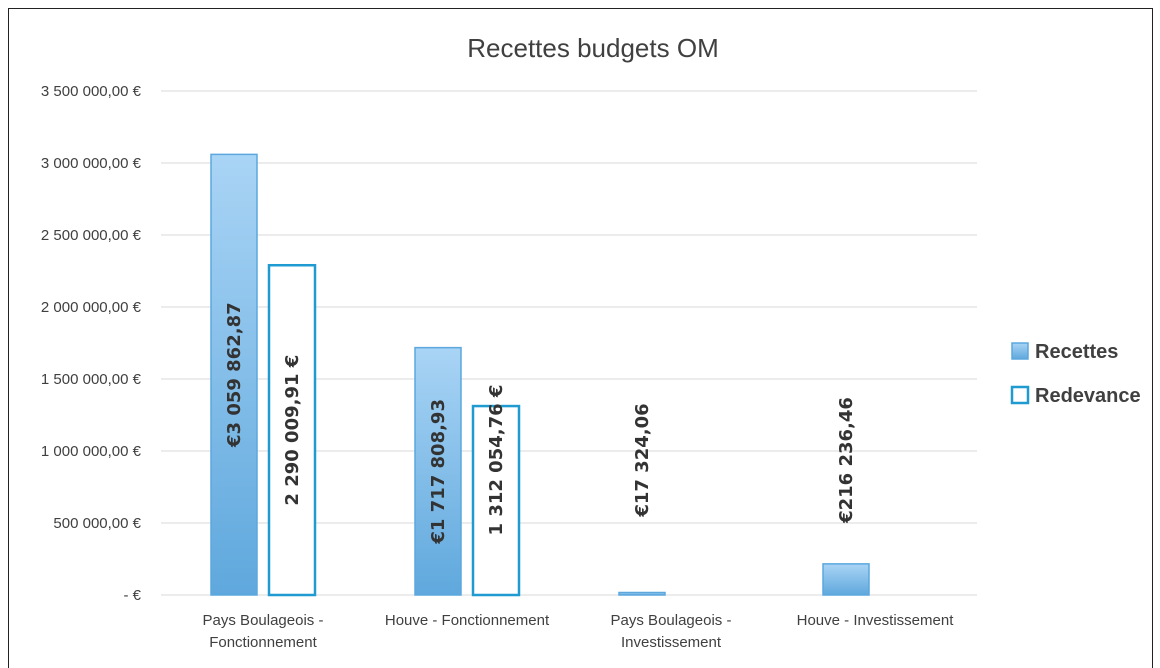  I want to click on y-tick-label: 3 000 000,00 €, so click(91, 163).